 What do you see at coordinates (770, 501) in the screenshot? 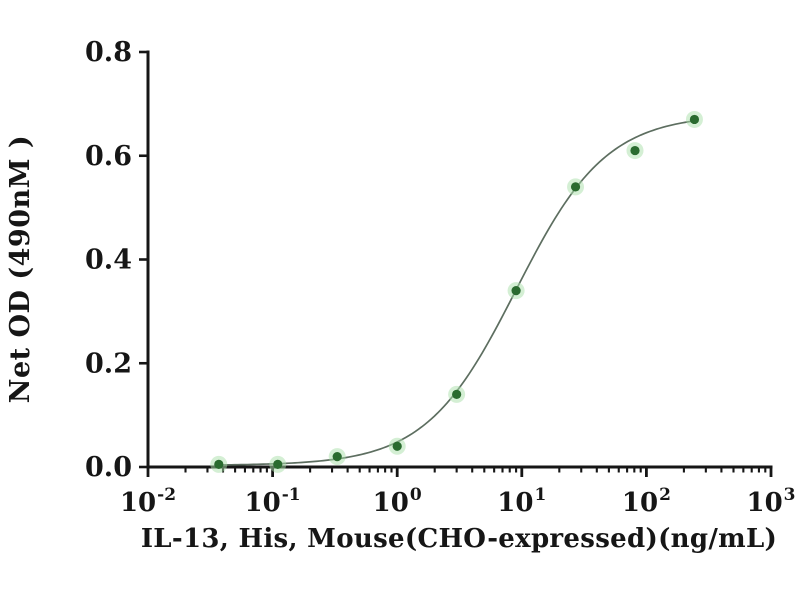
I see `x-tick-label: 10³` at bounding box center [770, 501].